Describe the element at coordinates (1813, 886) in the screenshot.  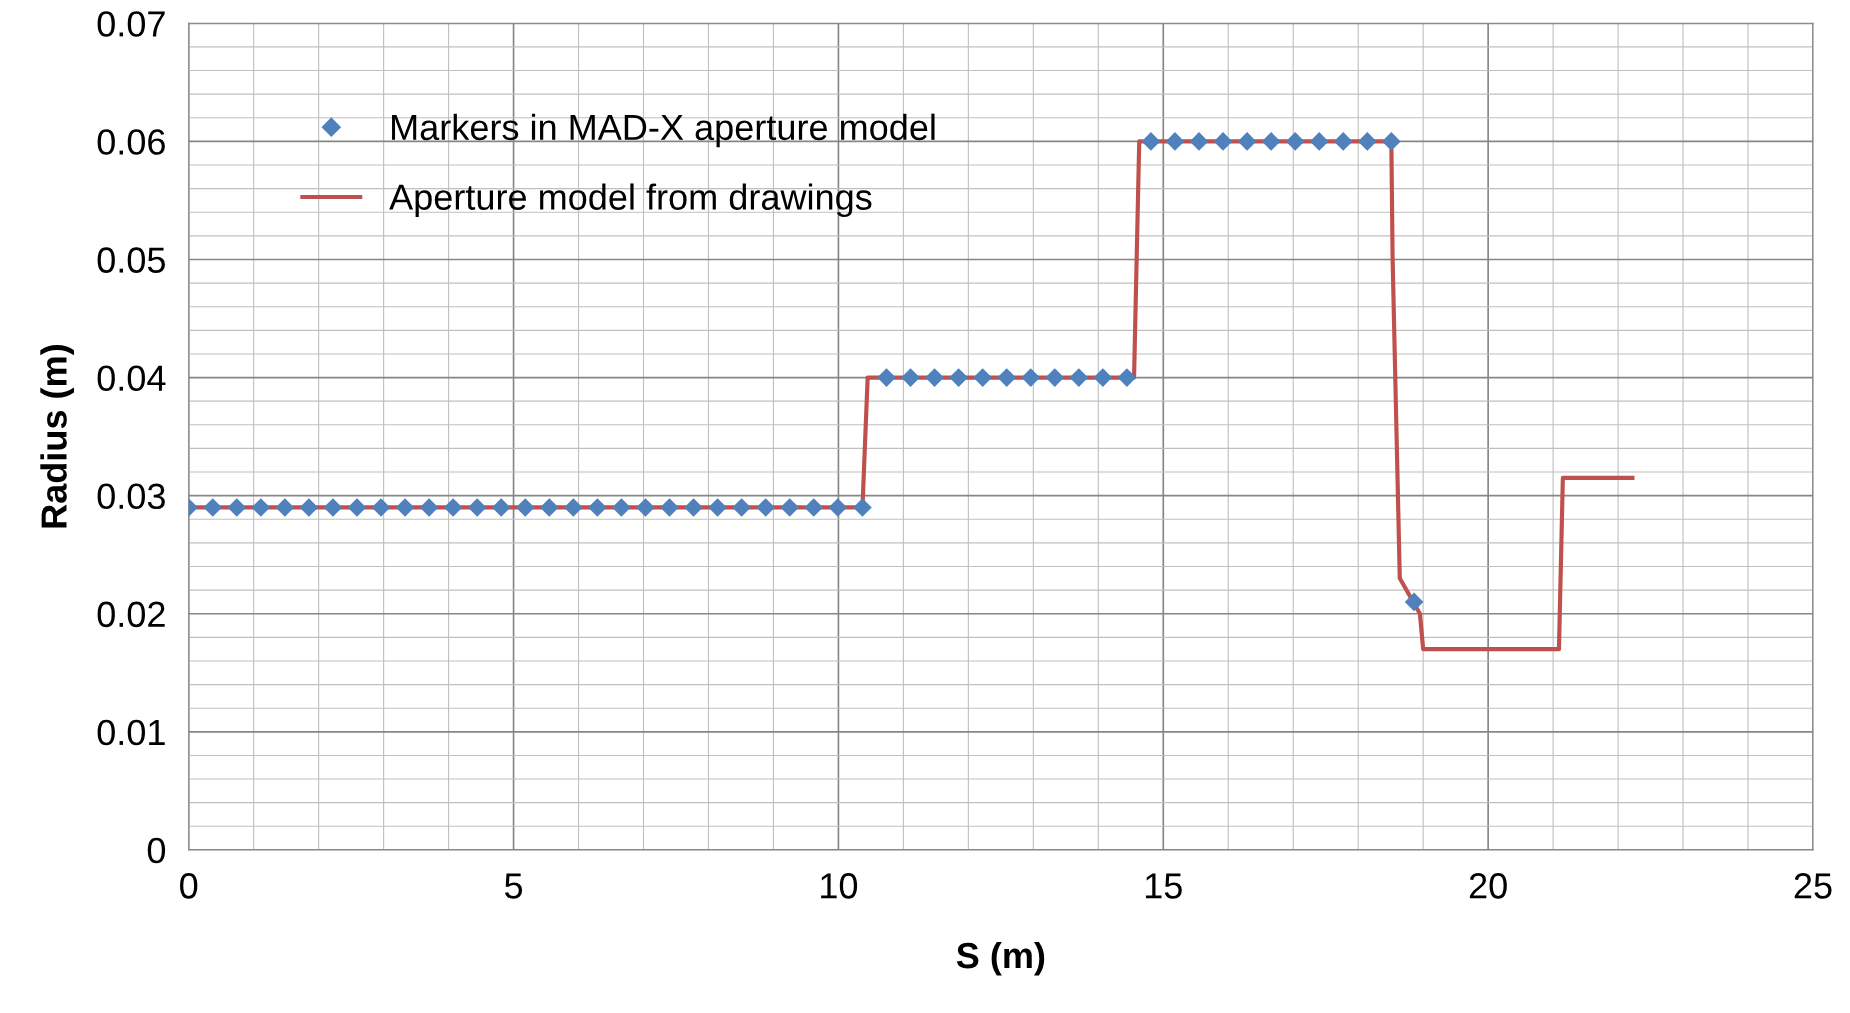
I see `x-tick-label: 25` at that location.